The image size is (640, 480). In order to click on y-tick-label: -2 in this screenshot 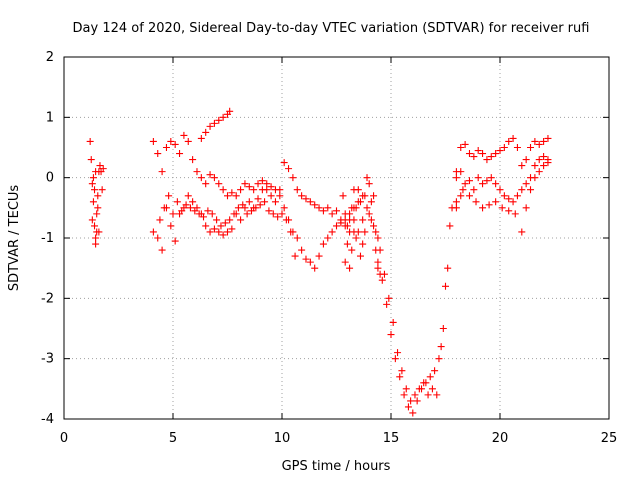, I will do `click(47, 298)`.